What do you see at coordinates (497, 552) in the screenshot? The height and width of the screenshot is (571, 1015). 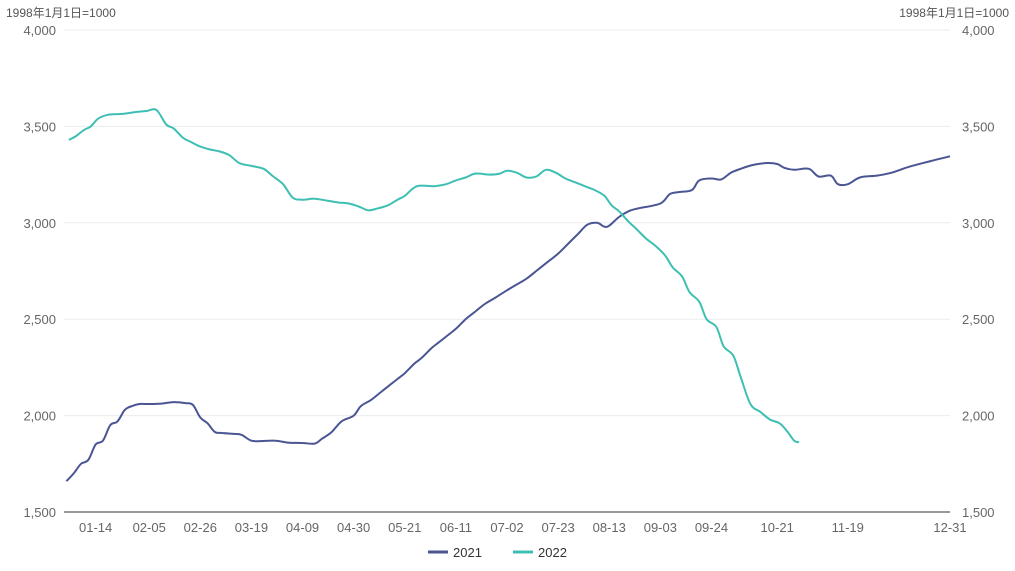 I see `legend: 2021 2022` at bounding box center [497, 552].